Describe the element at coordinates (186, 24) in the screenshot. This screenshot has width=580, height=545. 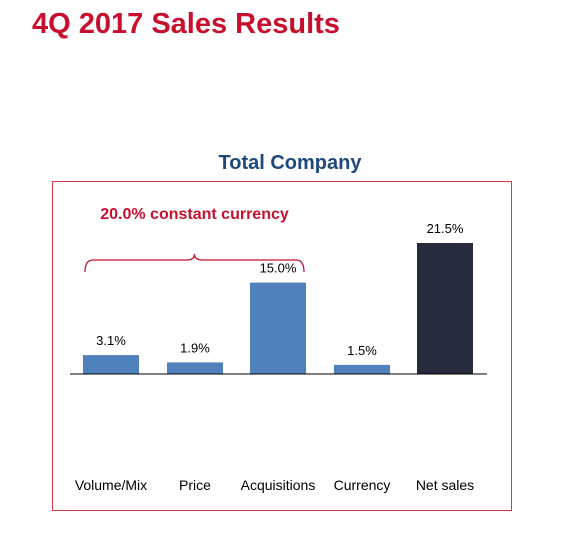
I see `page-title: 4Q 2017 Sales Results` at that location.